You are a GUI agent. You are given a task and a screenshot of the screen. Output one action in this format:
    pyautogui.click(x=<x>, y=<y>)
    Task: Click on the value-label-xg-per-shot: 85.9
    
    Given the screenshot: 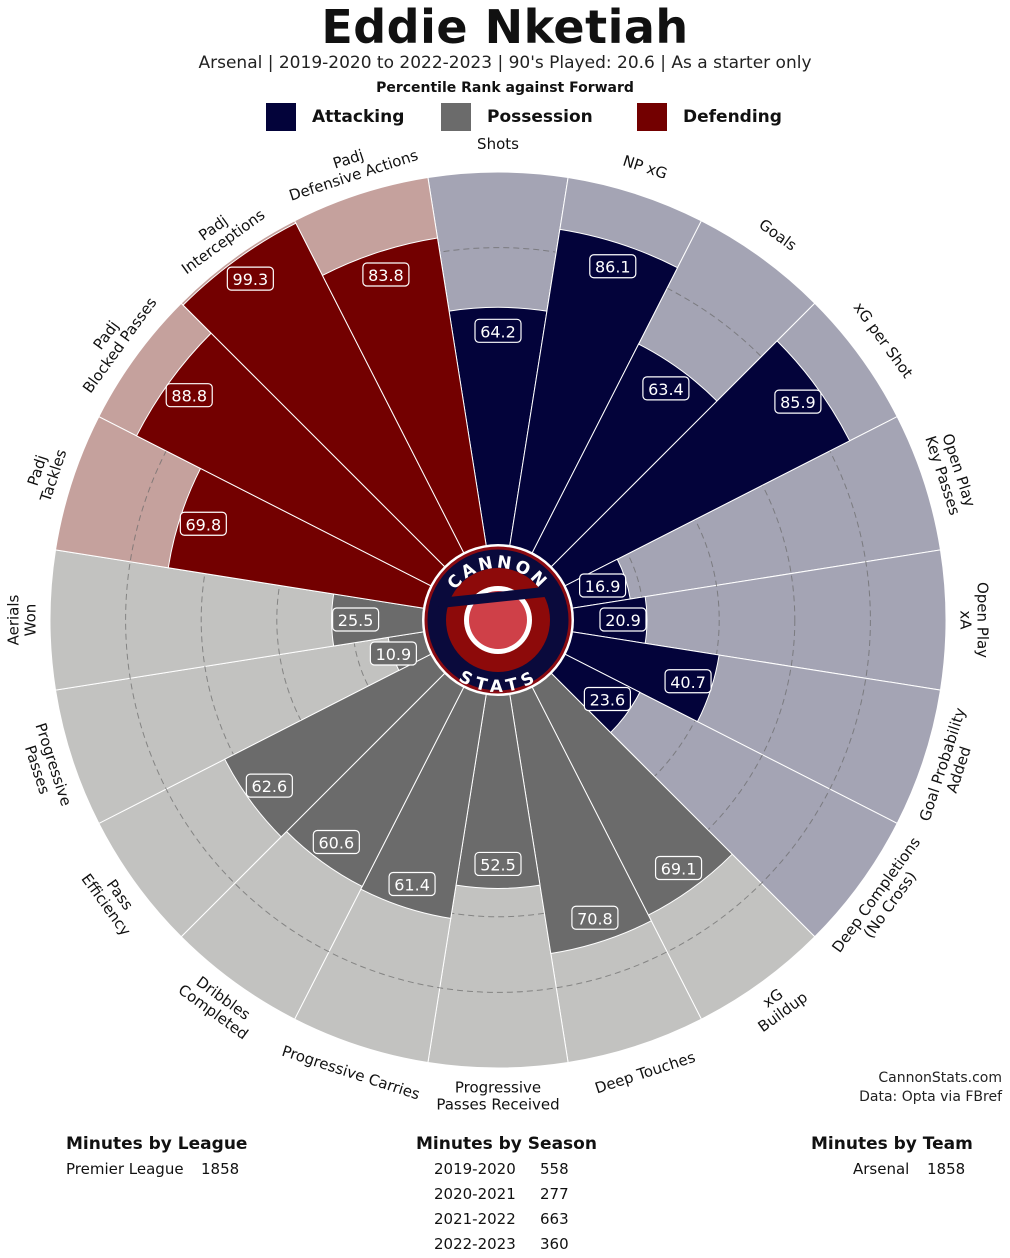 What is the action you would take?
    pyautogui.click(x=798, y=401)
    